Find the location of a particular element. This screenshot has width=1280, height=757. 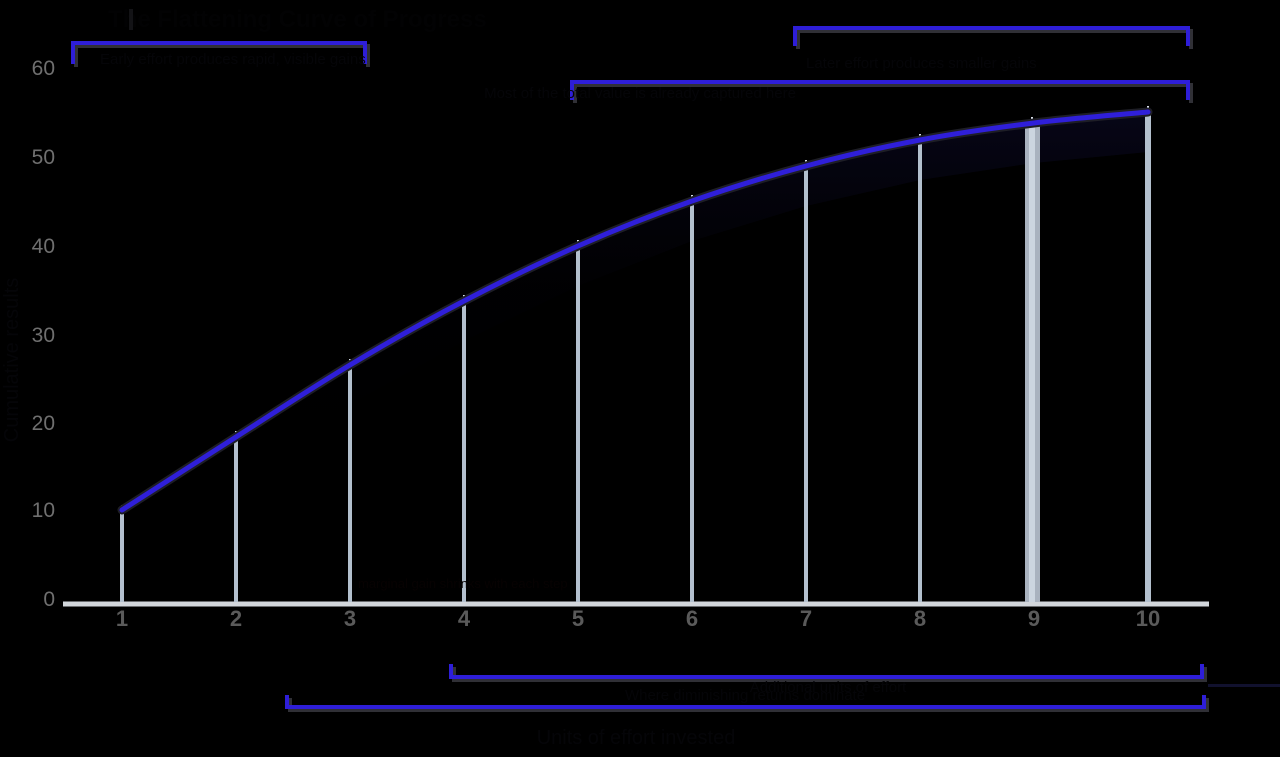

svg-text: 0 is located at coordinates (49, 599).